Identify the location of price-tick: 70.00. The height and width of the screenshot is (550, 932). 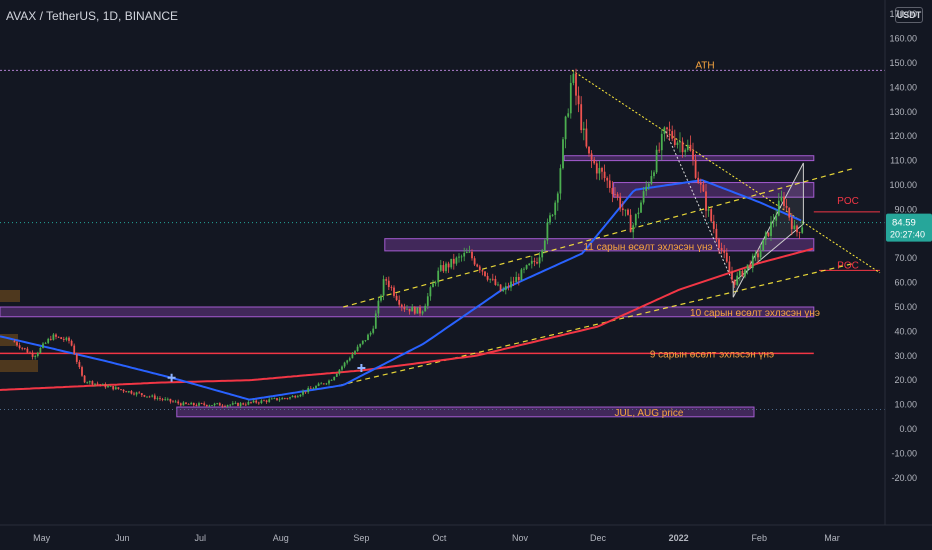
(905, 258).